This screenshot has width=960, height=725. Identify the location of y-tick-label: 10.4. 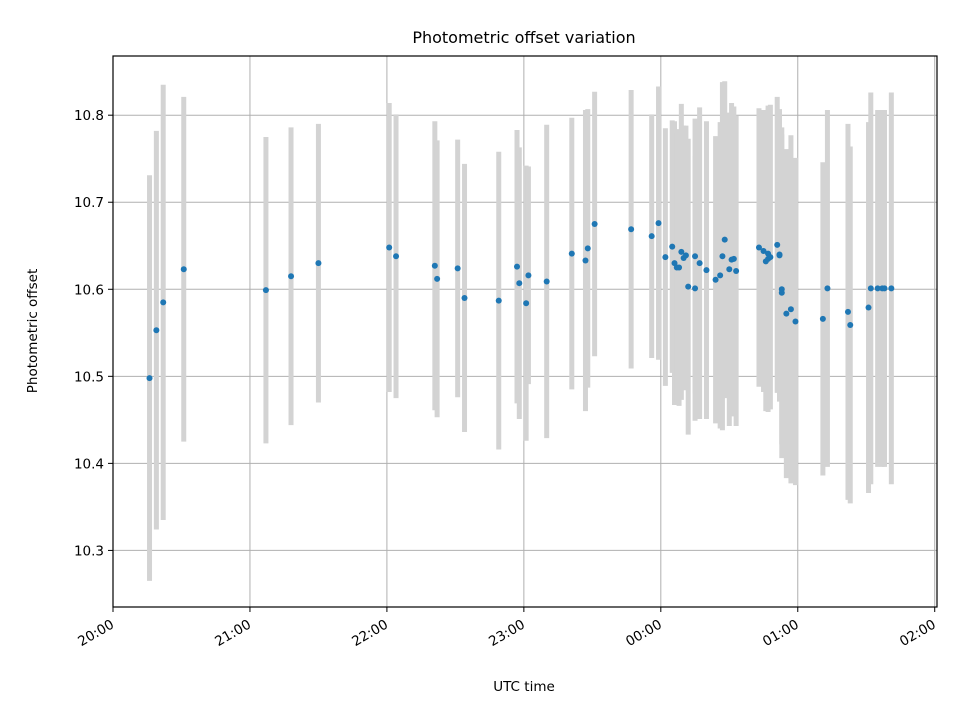
(89, 464).